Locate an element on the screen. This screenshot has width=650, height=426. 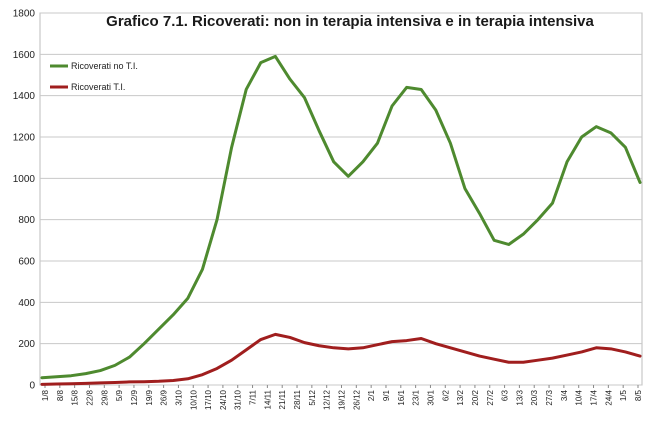
x-tick-label: 13/2 is located at coordinates (460, 397).